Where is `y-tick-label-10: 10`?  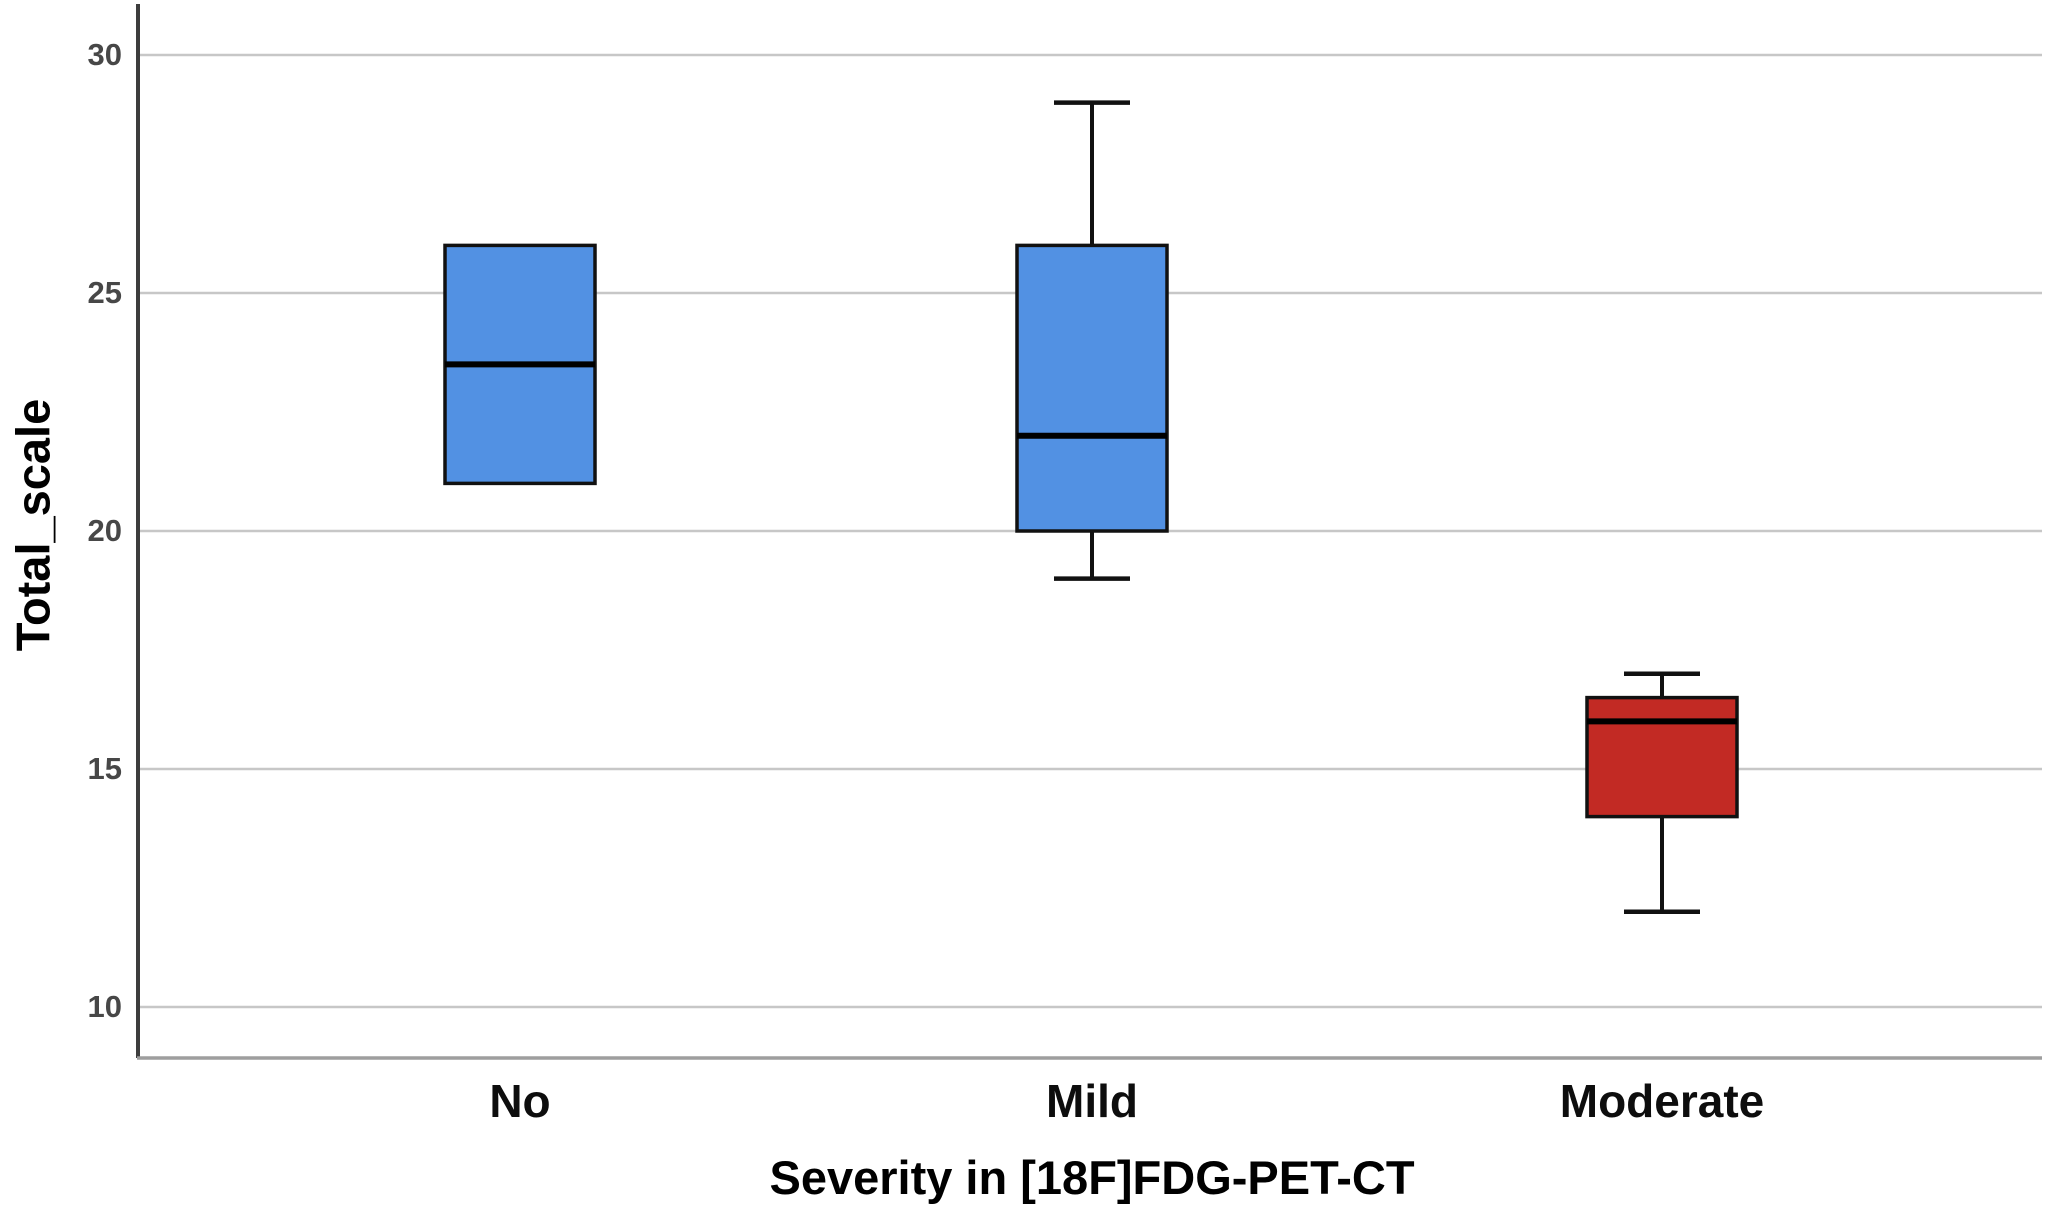 y-tick-label-10: 10 is located at coordinates (104, 1006).